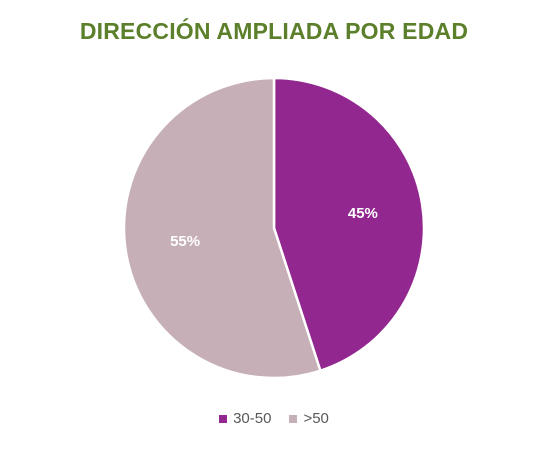  I want to click on chart-title: DIRECCIÓN AMPLIADA POR EDAD, so click(274, 31).